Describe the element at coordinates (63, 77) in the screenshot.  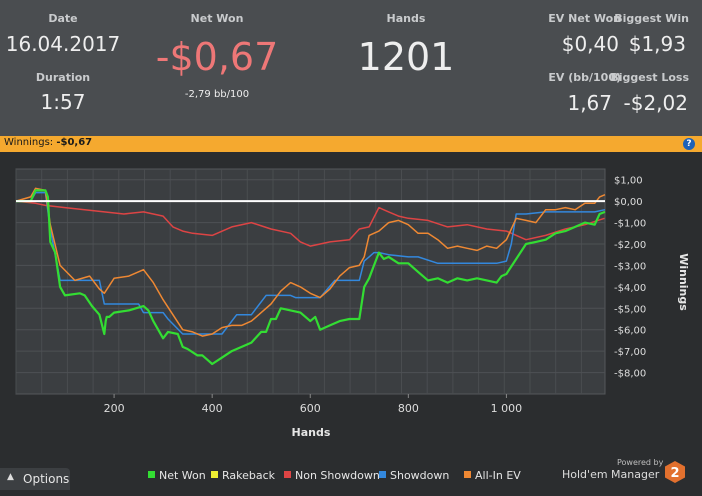
I see `duration-label: Duration` at that location.